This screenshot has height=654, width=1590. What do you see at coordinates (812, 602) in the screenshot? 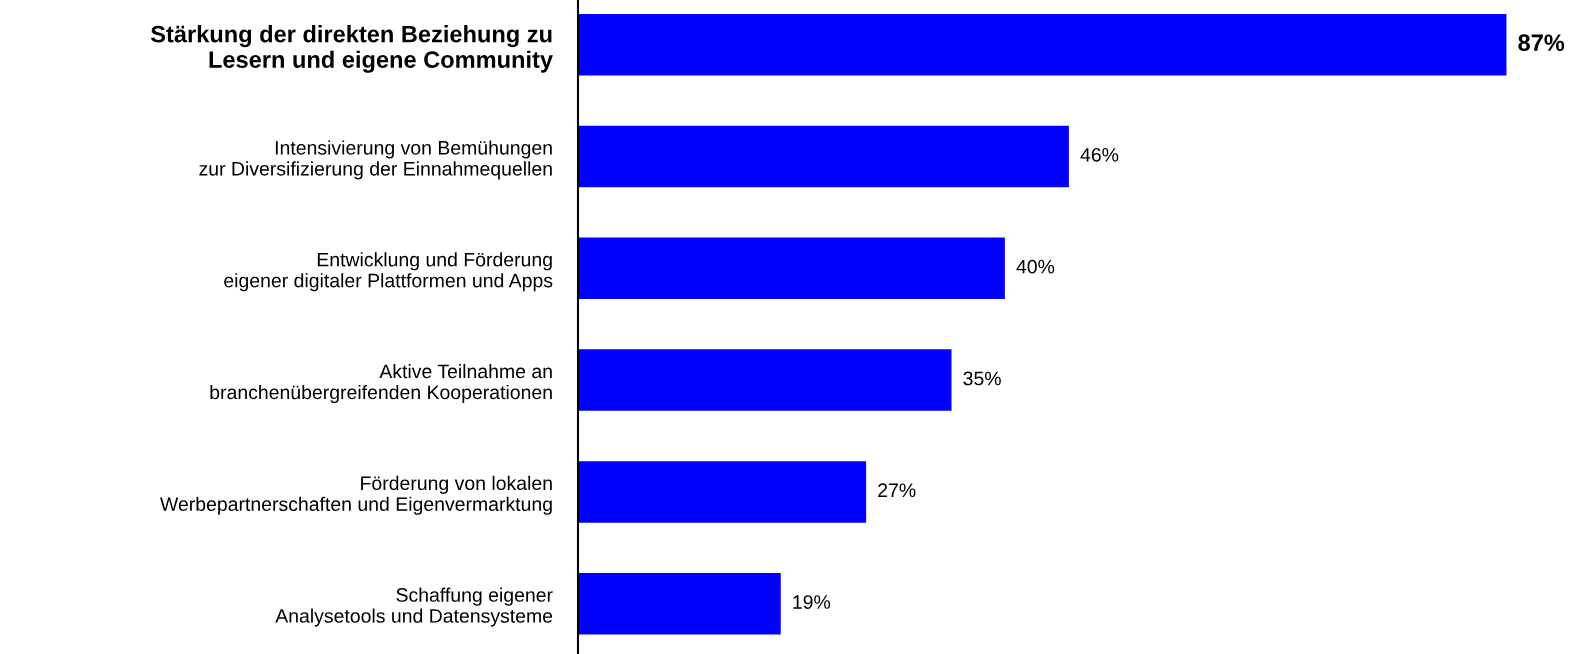
I see `data-label: 19%` at bounding box center [812, 602].